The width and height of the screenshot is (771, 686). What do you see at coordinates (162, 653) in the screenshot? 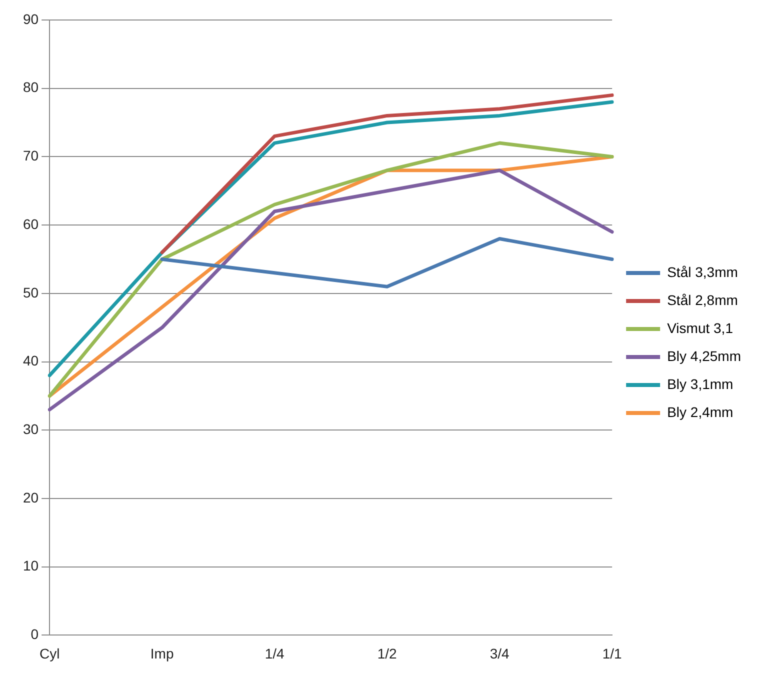
I see `x-tick-label: Imp` at bounding box center [162, 653].